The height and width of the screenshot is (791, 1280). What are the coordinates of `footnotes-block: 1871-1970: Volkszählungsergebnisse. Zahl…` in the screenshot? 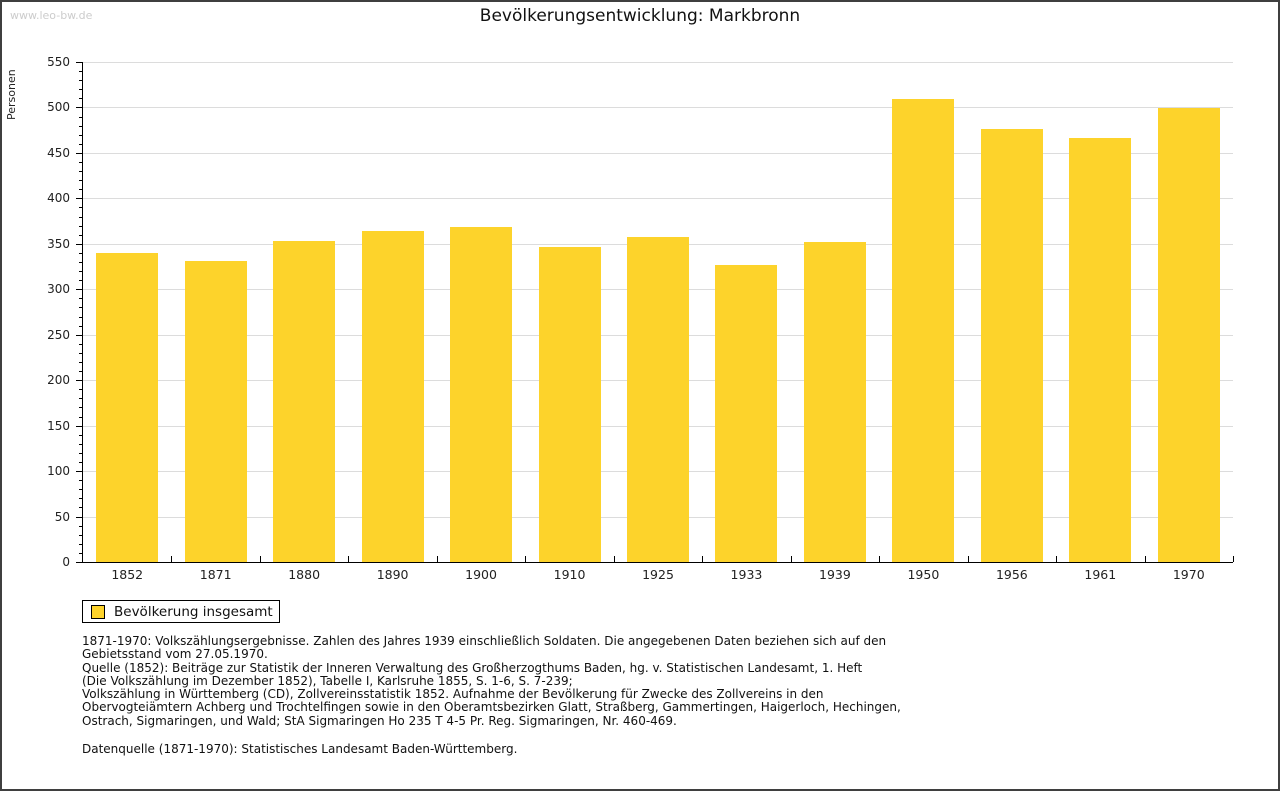 It's located at (642, 681).